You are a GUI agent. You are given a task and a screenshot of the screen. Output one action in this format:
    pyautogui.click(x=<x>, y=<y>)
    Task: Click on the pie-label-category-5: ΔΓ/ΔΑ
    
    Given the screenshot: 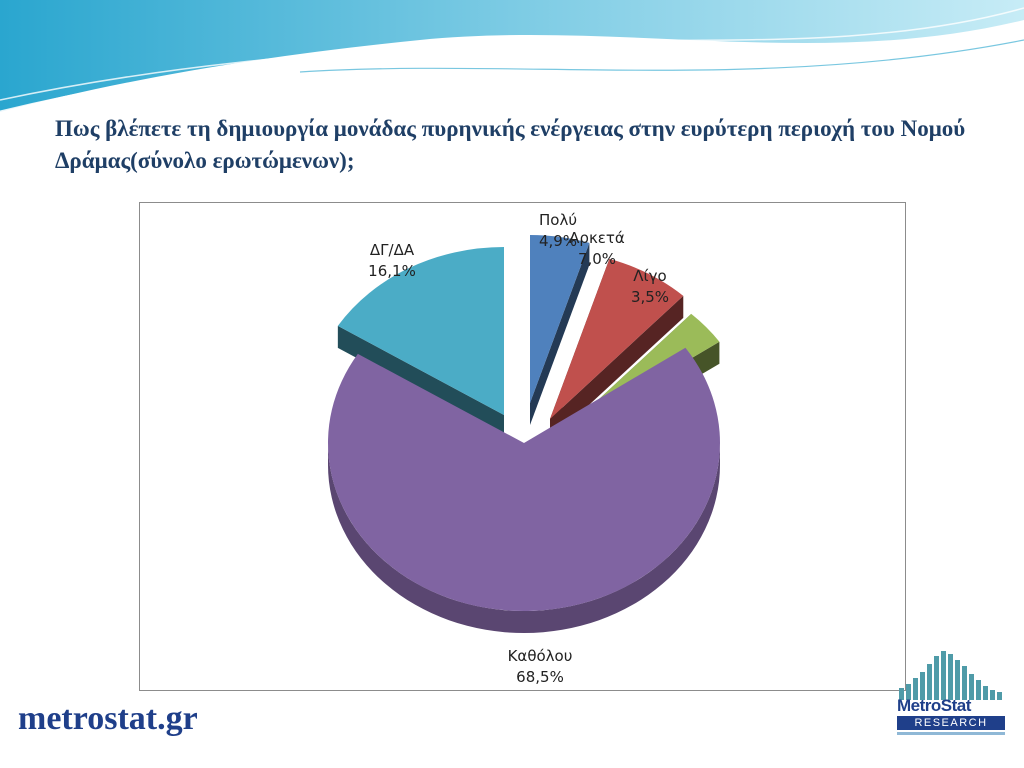 What is the action you would take?
    pyautogui.click(x=392, y=250)
    